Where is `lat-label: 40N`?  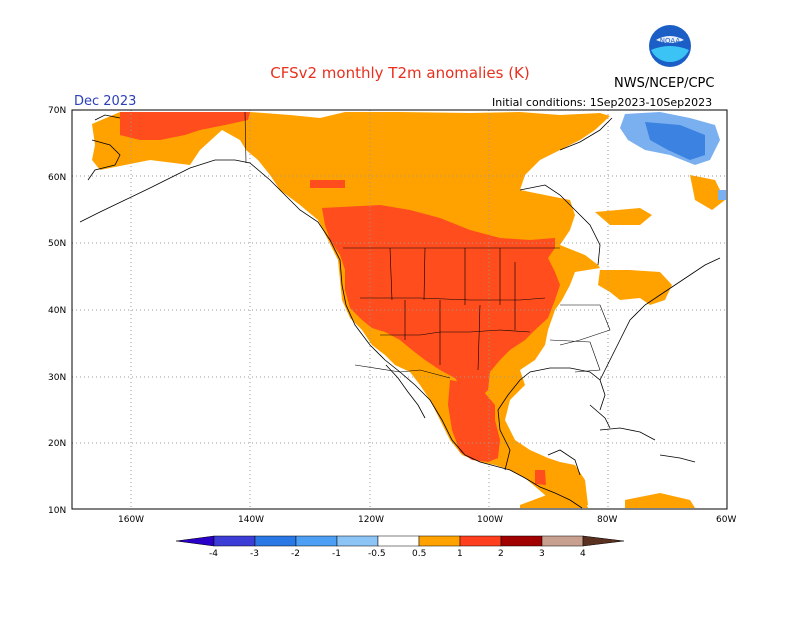 lat-label: 40N is located at coordinates (57, 311).